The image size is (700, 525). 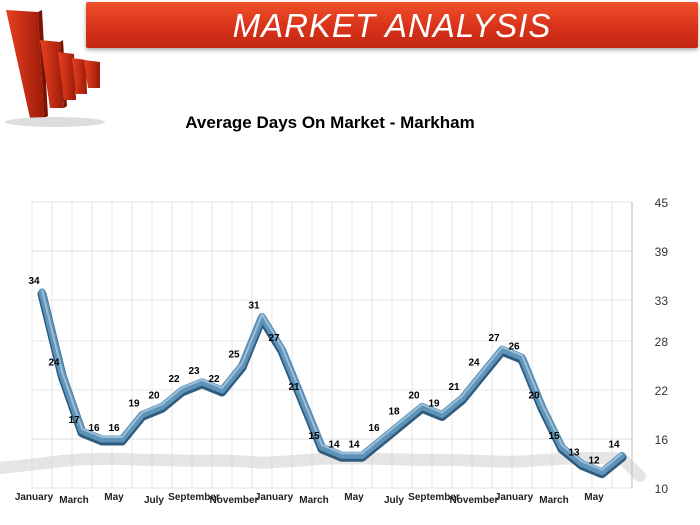 I want to click on chart-title: Average Days On Market - Markham, so click(x=330, y=122).